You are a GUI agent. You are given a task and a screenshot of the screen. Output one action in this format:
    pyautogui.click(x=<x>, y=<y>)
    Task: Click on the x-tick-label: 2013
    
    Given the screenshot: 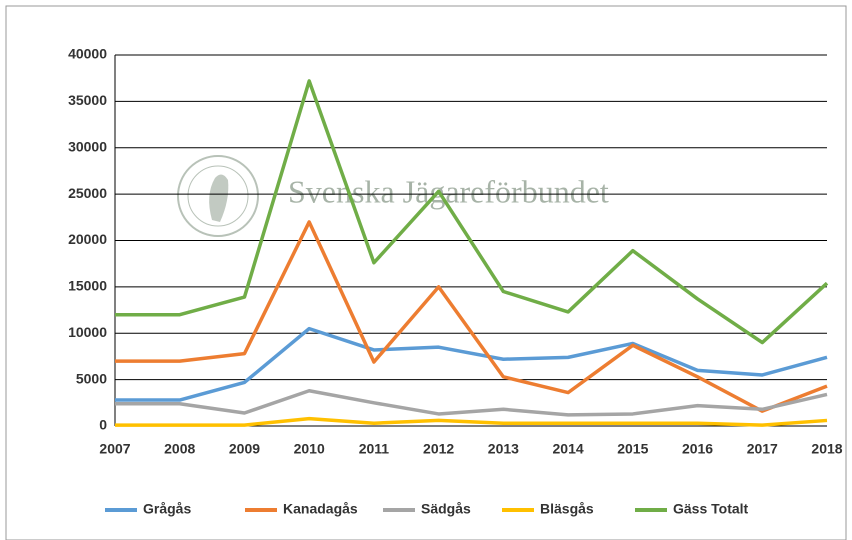 What is the action you would take?
    pyautogui.click(x=503, y=449)
    